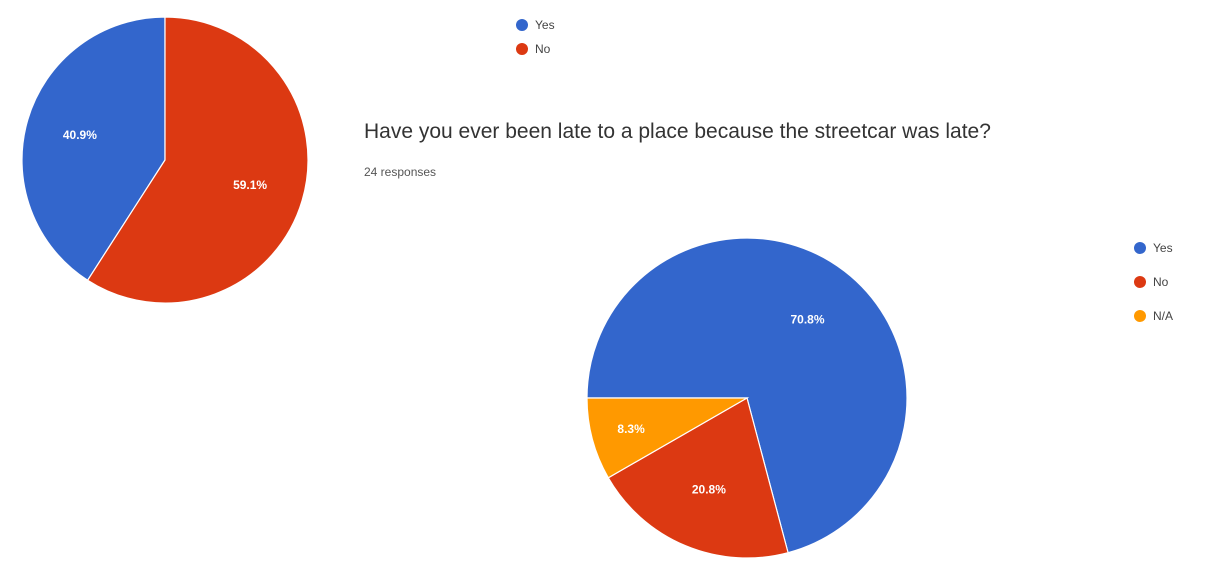 The image size is (1205, 562). I want to click on slice-label: 20.8%, so click(709, 490).